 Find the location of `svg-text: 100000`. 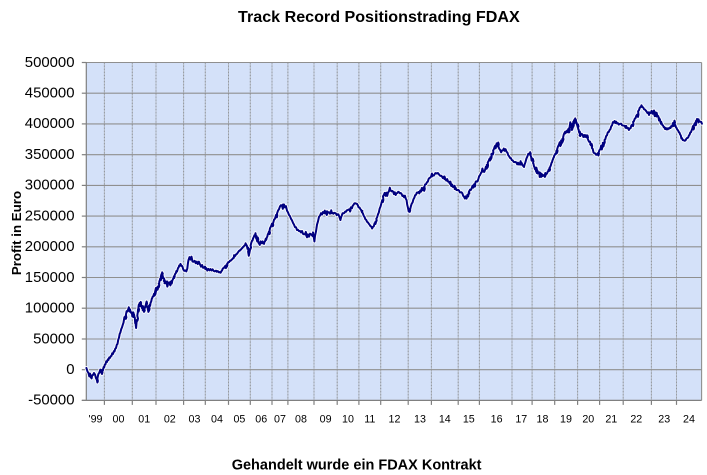

svg-text: 100000 is located at coordinates (50, 309).